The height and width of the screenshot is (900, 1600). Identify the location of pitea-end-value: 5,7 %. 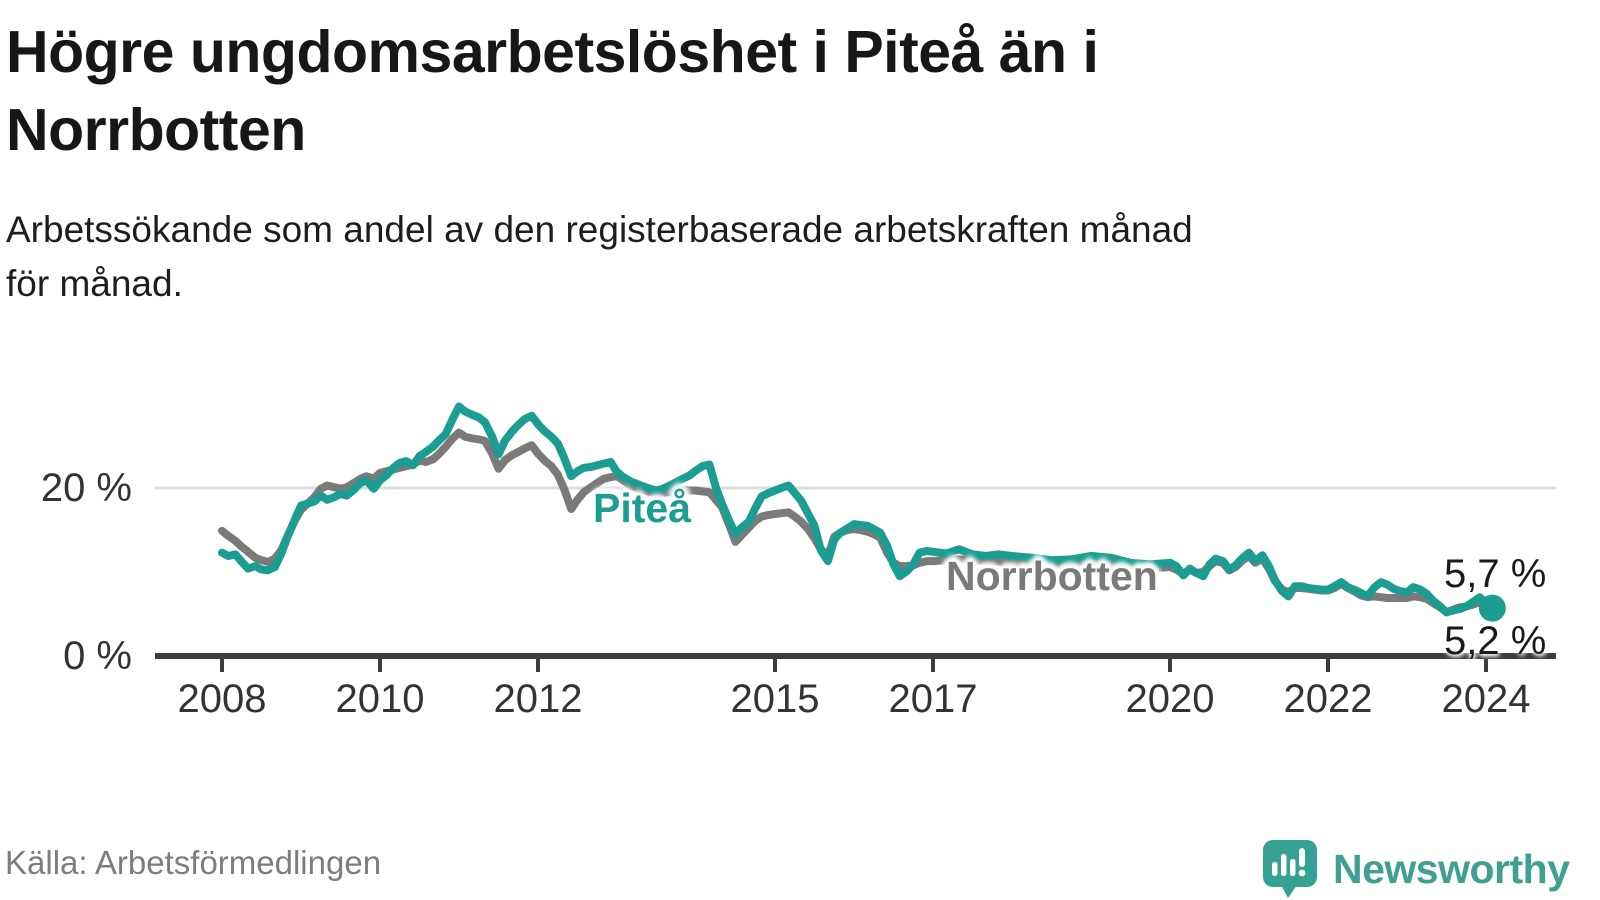
(1495, 574).